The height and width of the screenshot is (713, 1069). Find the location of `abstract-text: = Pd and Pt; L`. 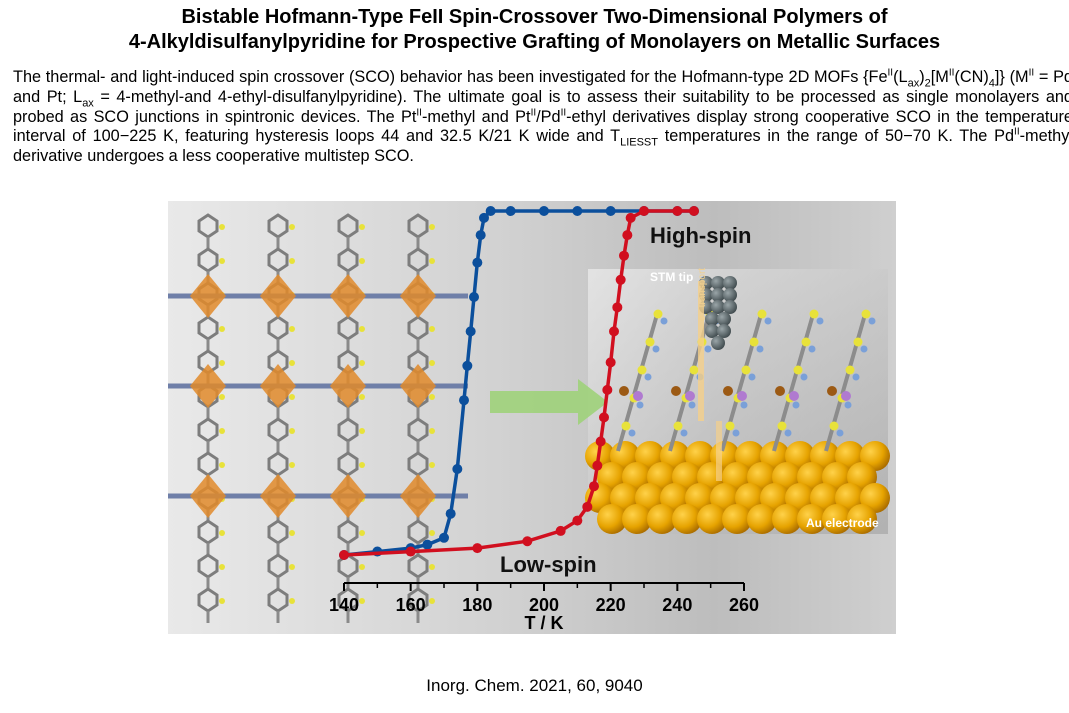

abstract-text: = Pd and Pt; L is located at coordinates (541, 87).